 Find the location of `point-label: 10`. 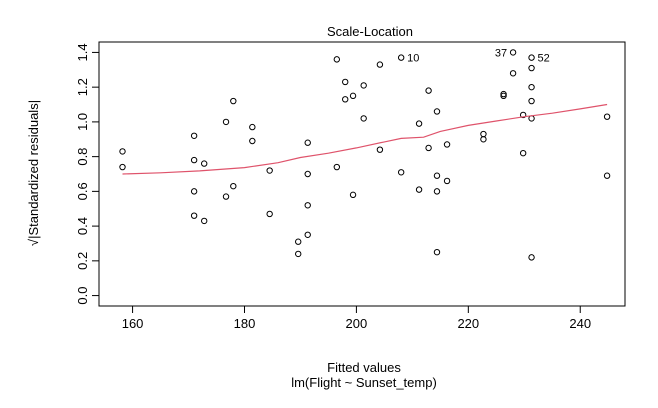

point-label: 10 is located at coordinates (413, 59).